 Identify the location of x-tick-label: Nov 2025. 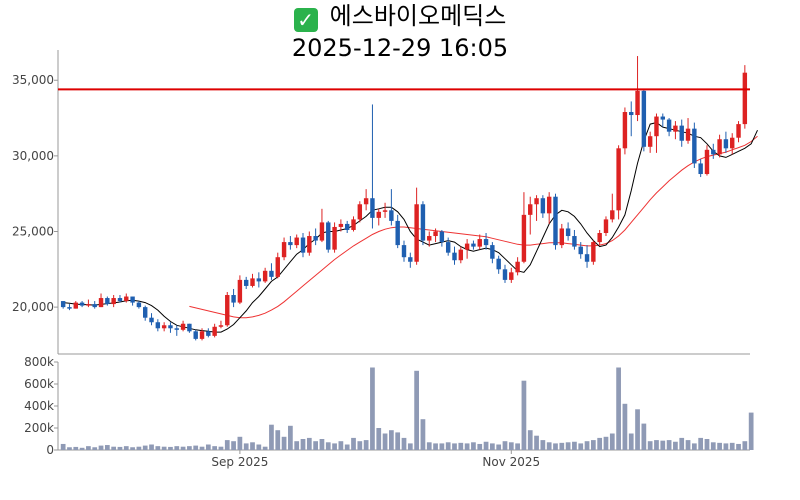
(511, 462).